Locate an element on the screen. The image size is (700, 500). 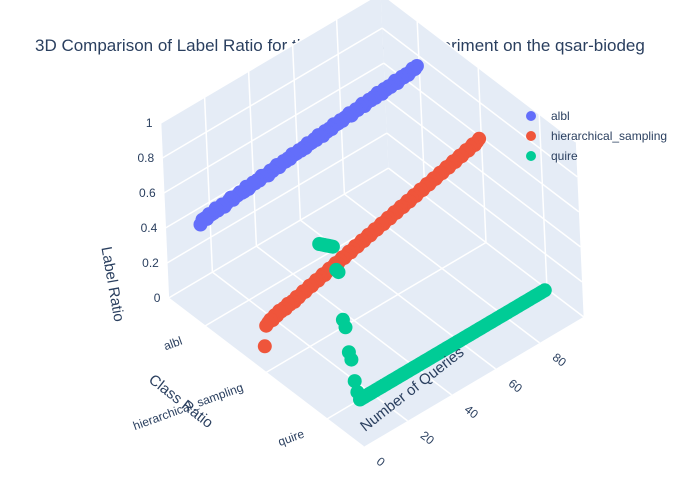
y-tick-label: quire is located at coordinates (291, 438).